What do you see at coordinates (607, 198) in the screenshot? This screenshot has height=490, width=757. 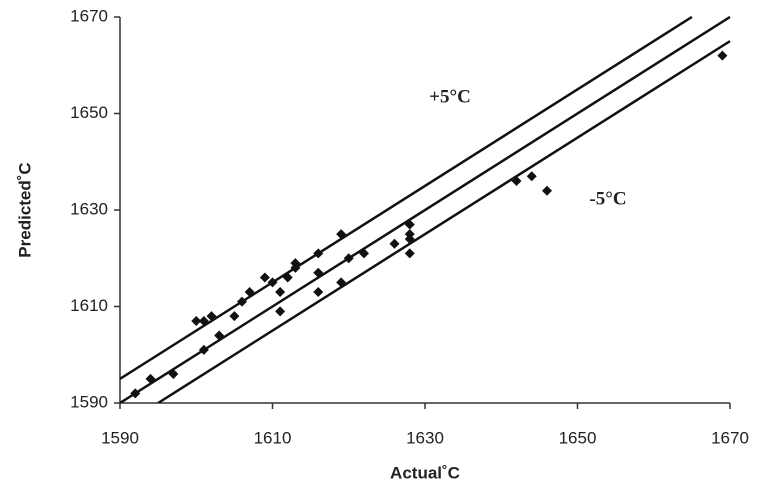 I see `annotation: -5°C` at bounding box center [607, 198].